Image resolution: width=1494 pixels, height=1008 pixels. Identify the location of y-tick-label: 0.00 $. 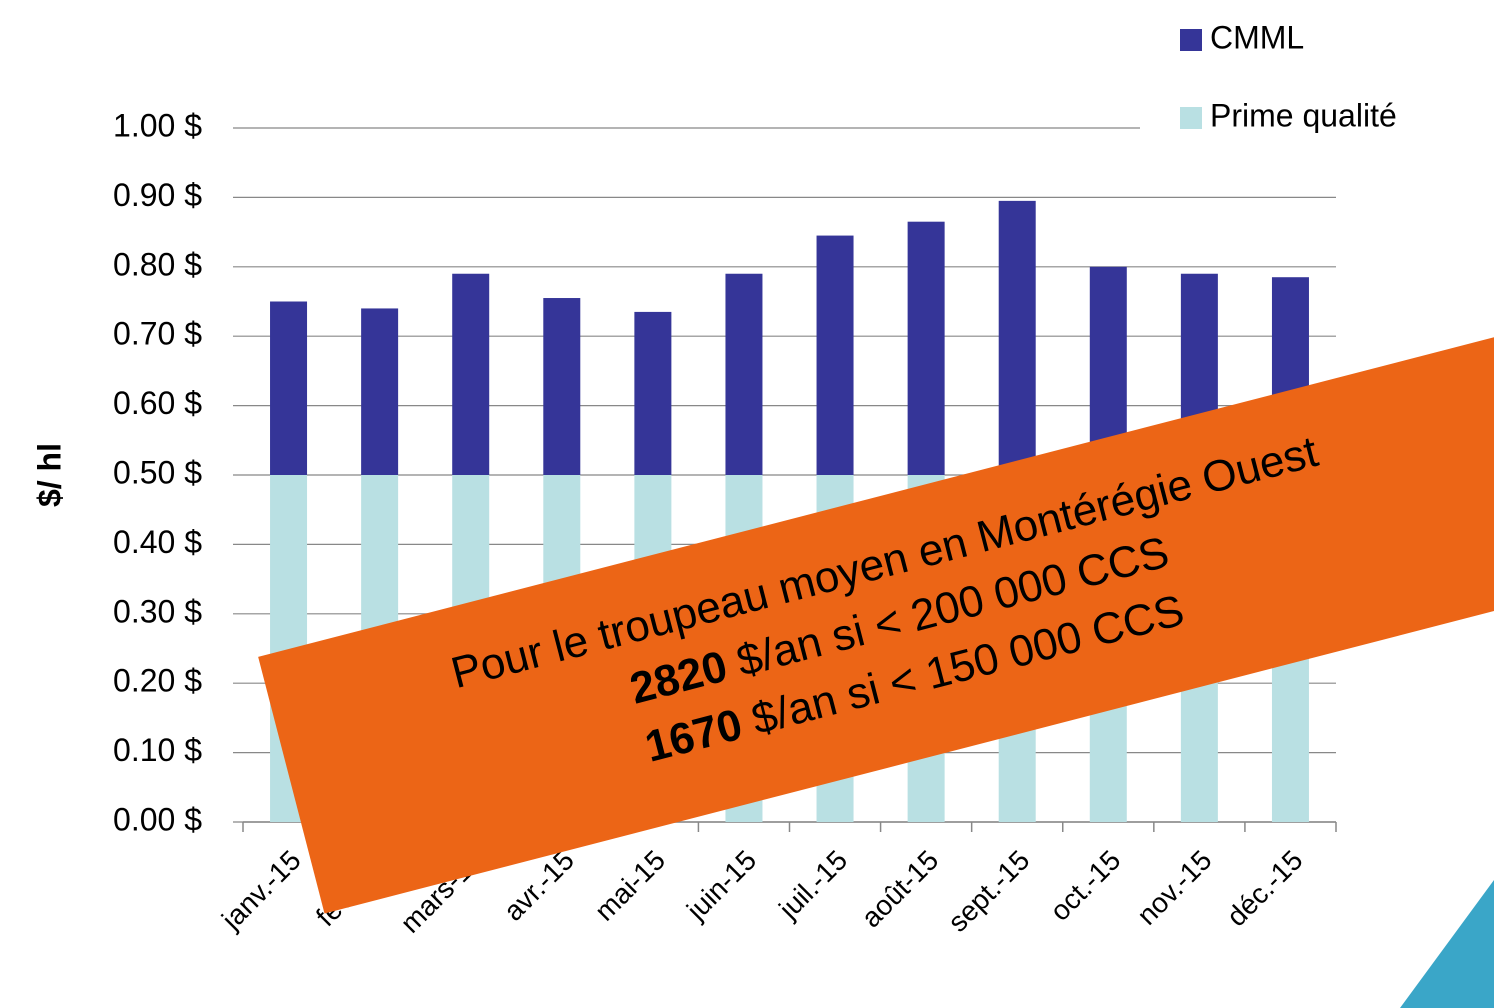
(157, 819).